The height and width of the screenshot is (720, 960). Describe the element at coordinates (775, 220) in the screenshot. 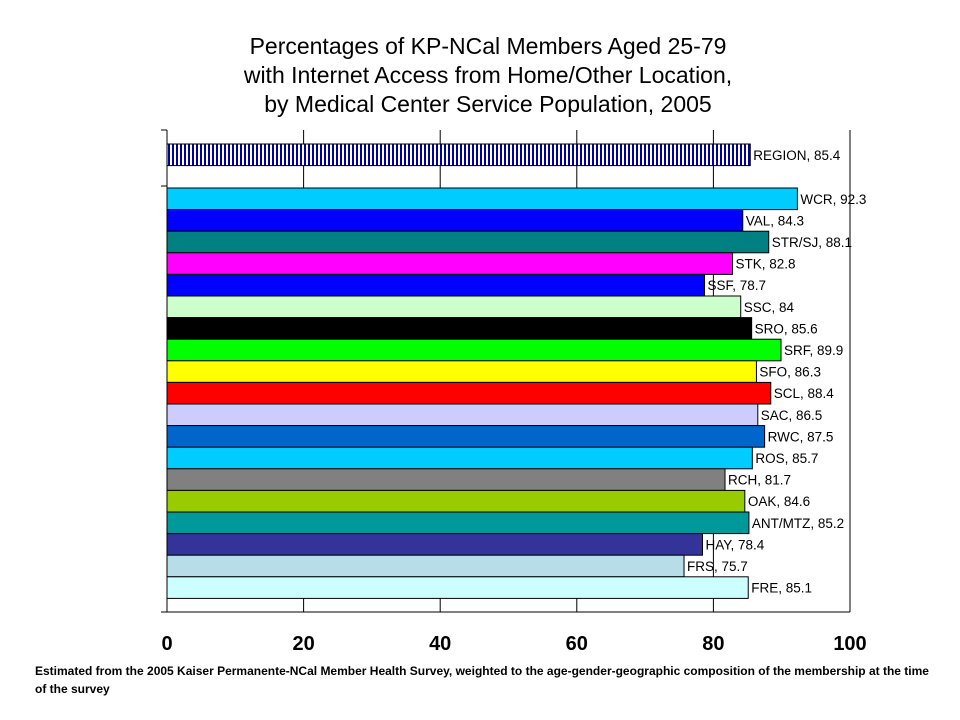

I see `bar-label: VAL, 84.3` at that location.